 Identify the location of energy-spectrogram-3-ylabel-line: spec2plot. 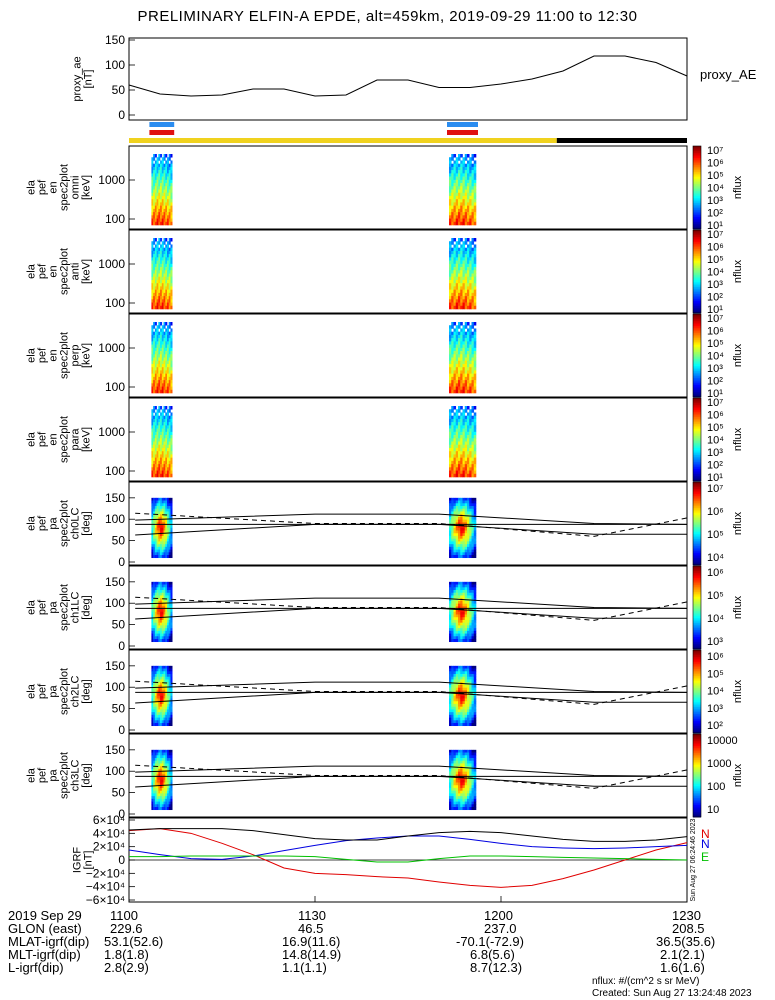
(65, 439).